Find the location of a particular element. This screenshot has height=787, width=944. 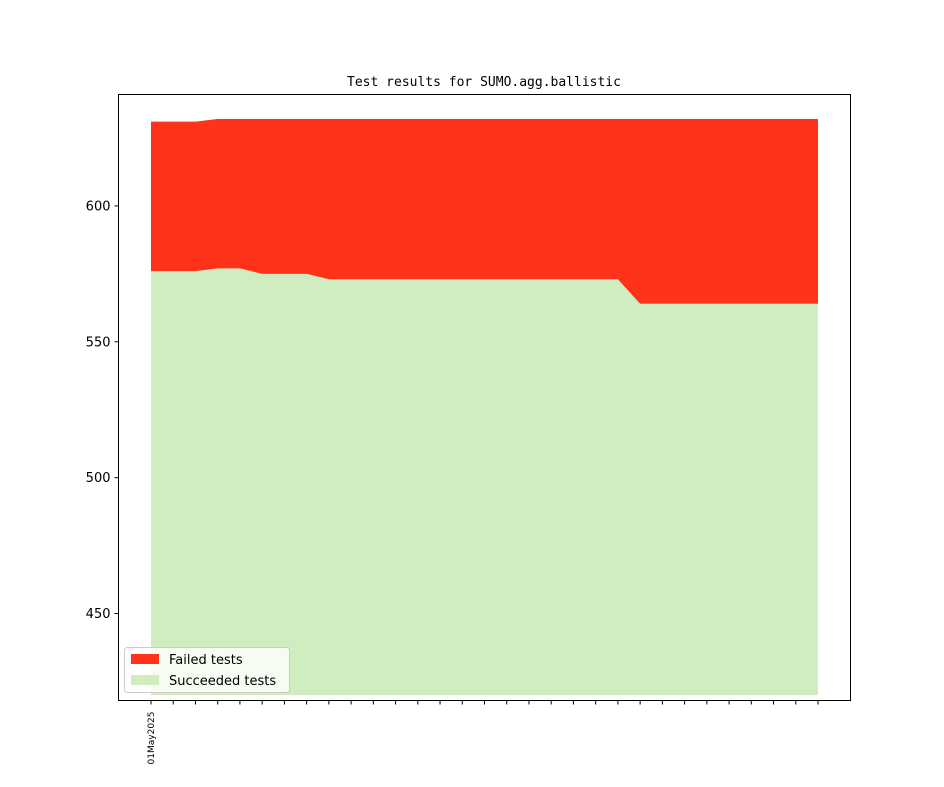

x-tick-label: 01May2025 is located at coordinates (152, 738).